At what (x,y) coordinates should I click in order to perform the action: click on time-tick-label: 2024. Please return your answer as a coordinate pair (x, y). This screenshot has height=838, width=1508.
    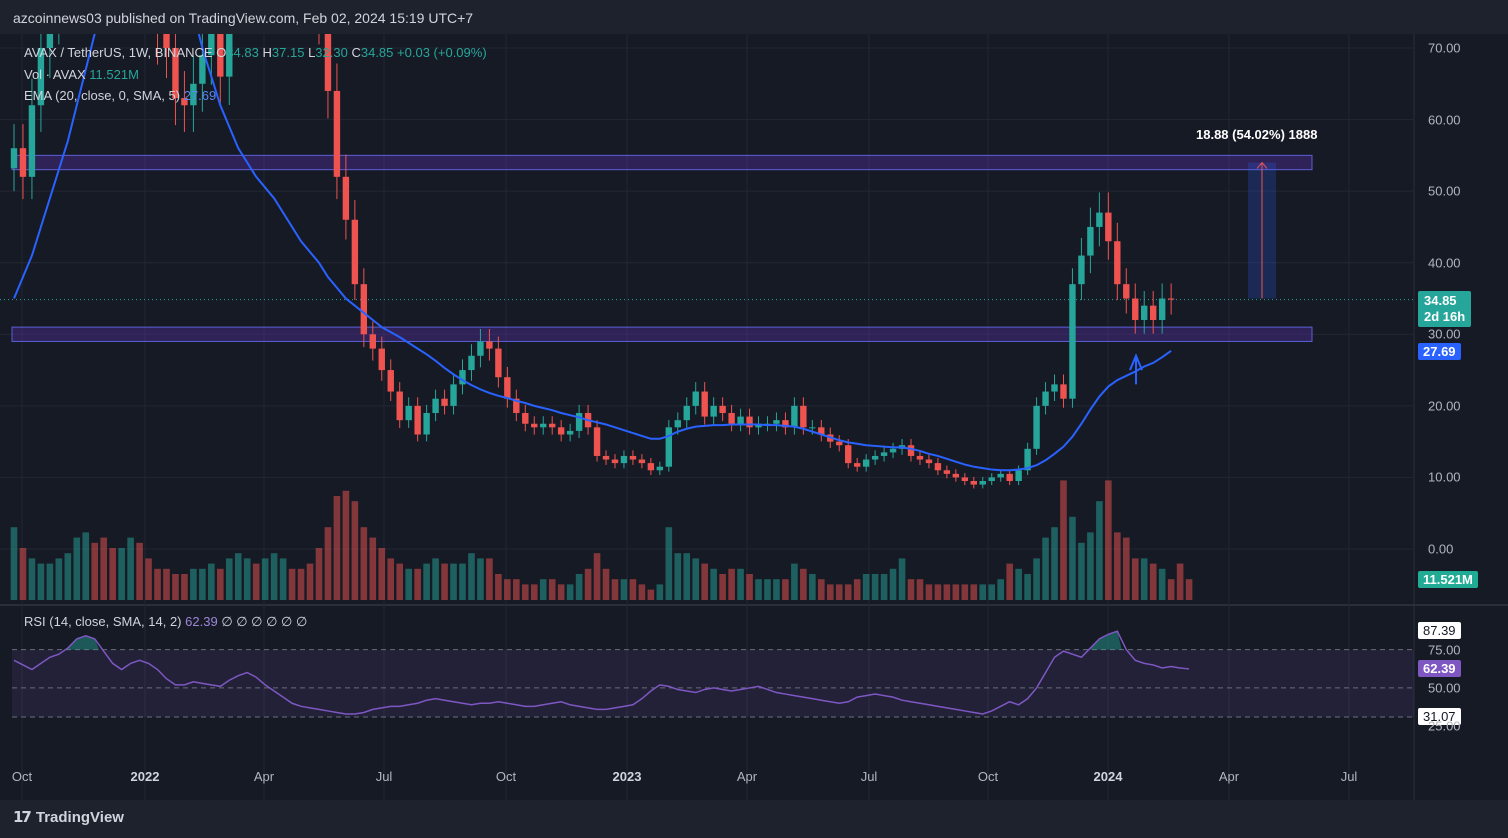
    Looking at the image, I should click on (1108, 776).